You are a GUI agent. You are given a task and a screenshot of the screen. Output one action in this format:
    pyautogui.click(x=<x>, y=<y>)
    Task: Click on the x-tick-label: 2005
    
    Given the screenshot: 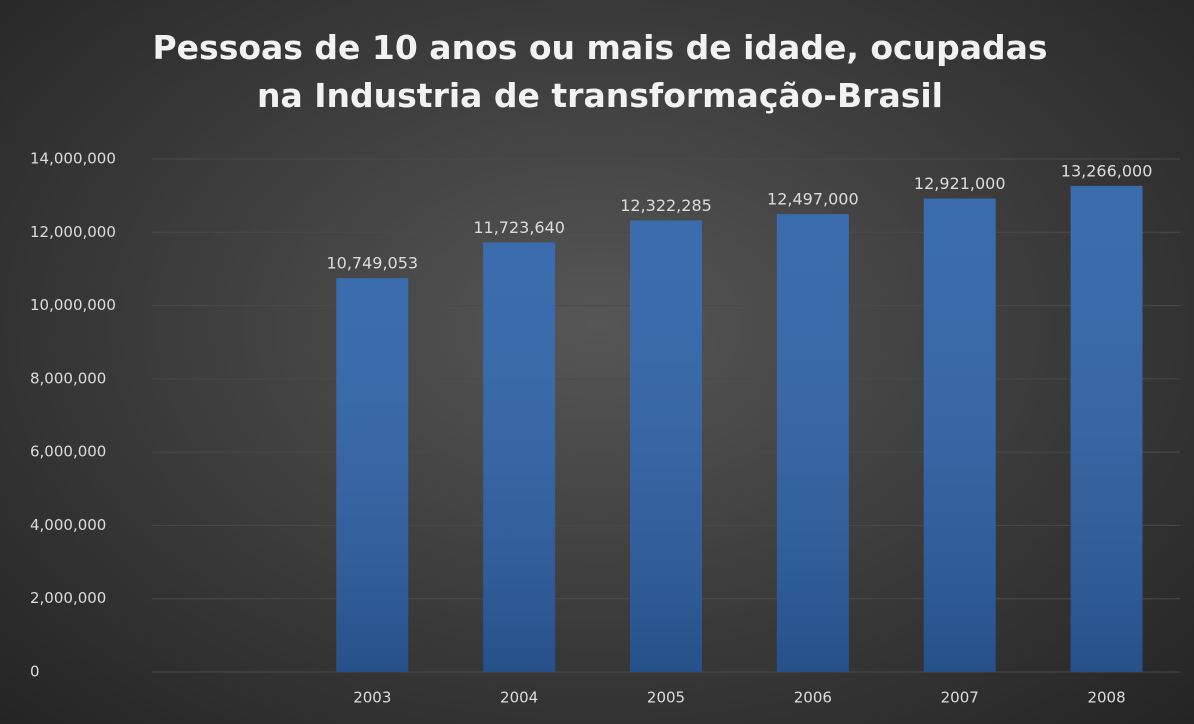 What is the action you would take?
    pyautogui.click(x=666, y=698)
    